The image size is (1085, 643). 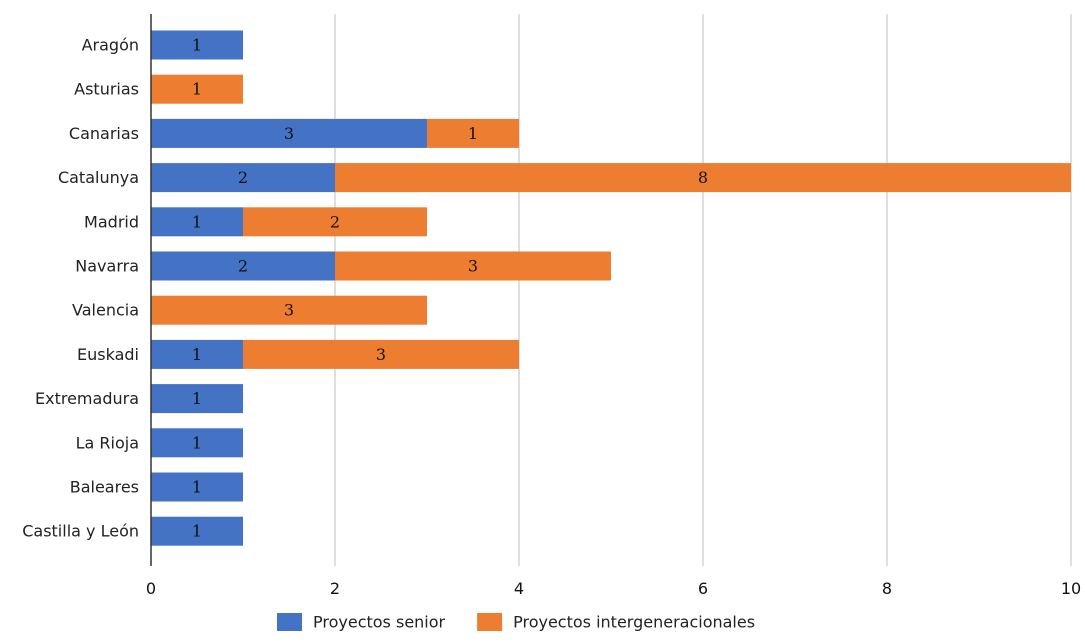 I want to click on x-tick-label: 6, so click(x=703, y=588).